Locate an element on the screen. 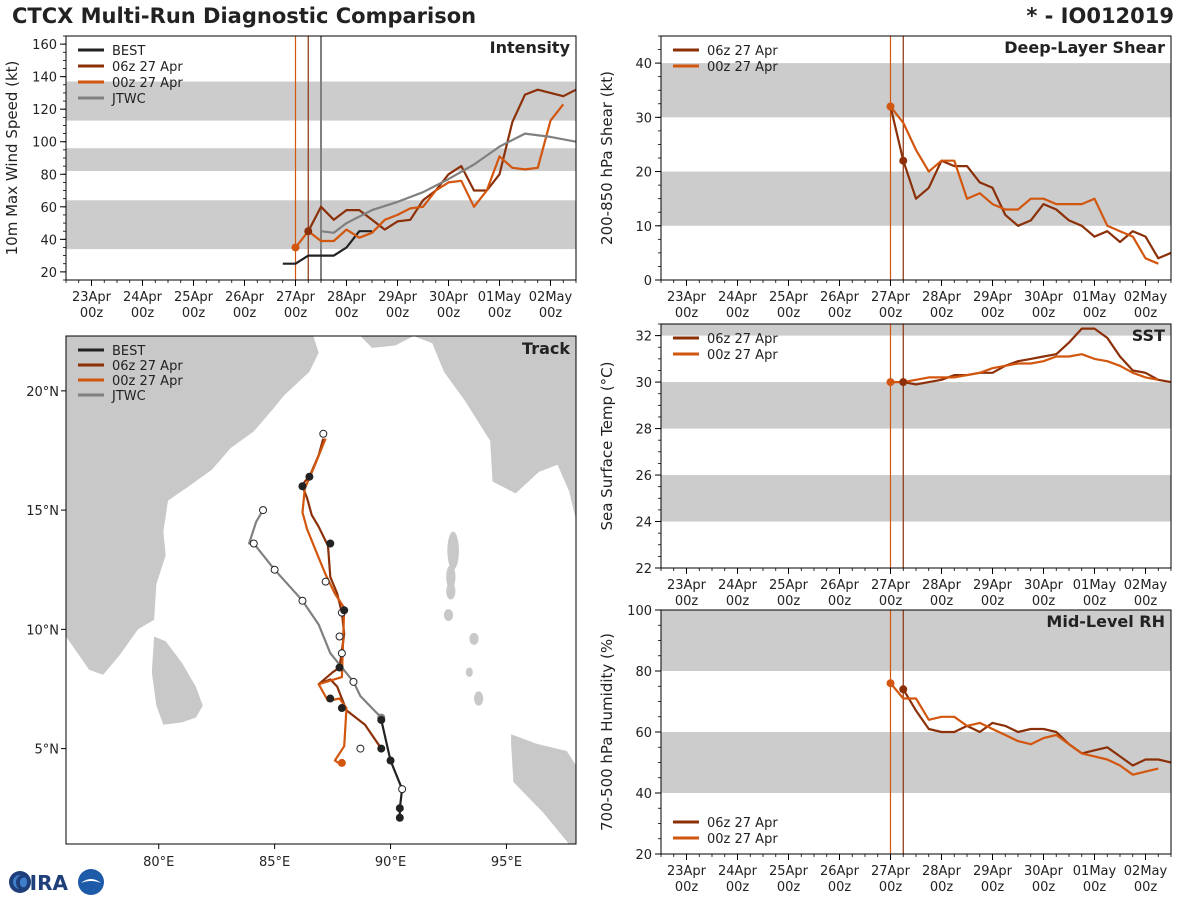 The image size is (1200, 900). best-marker is located at coordinates (402, 789).